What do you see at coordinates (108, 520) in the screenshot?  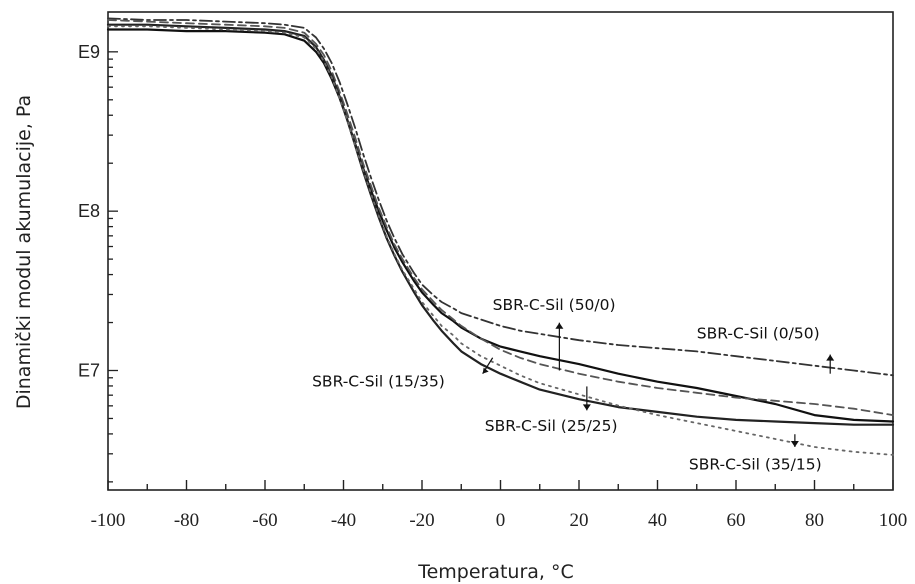 I see `x-tick-label: -100` at bounding box center [108, 520].